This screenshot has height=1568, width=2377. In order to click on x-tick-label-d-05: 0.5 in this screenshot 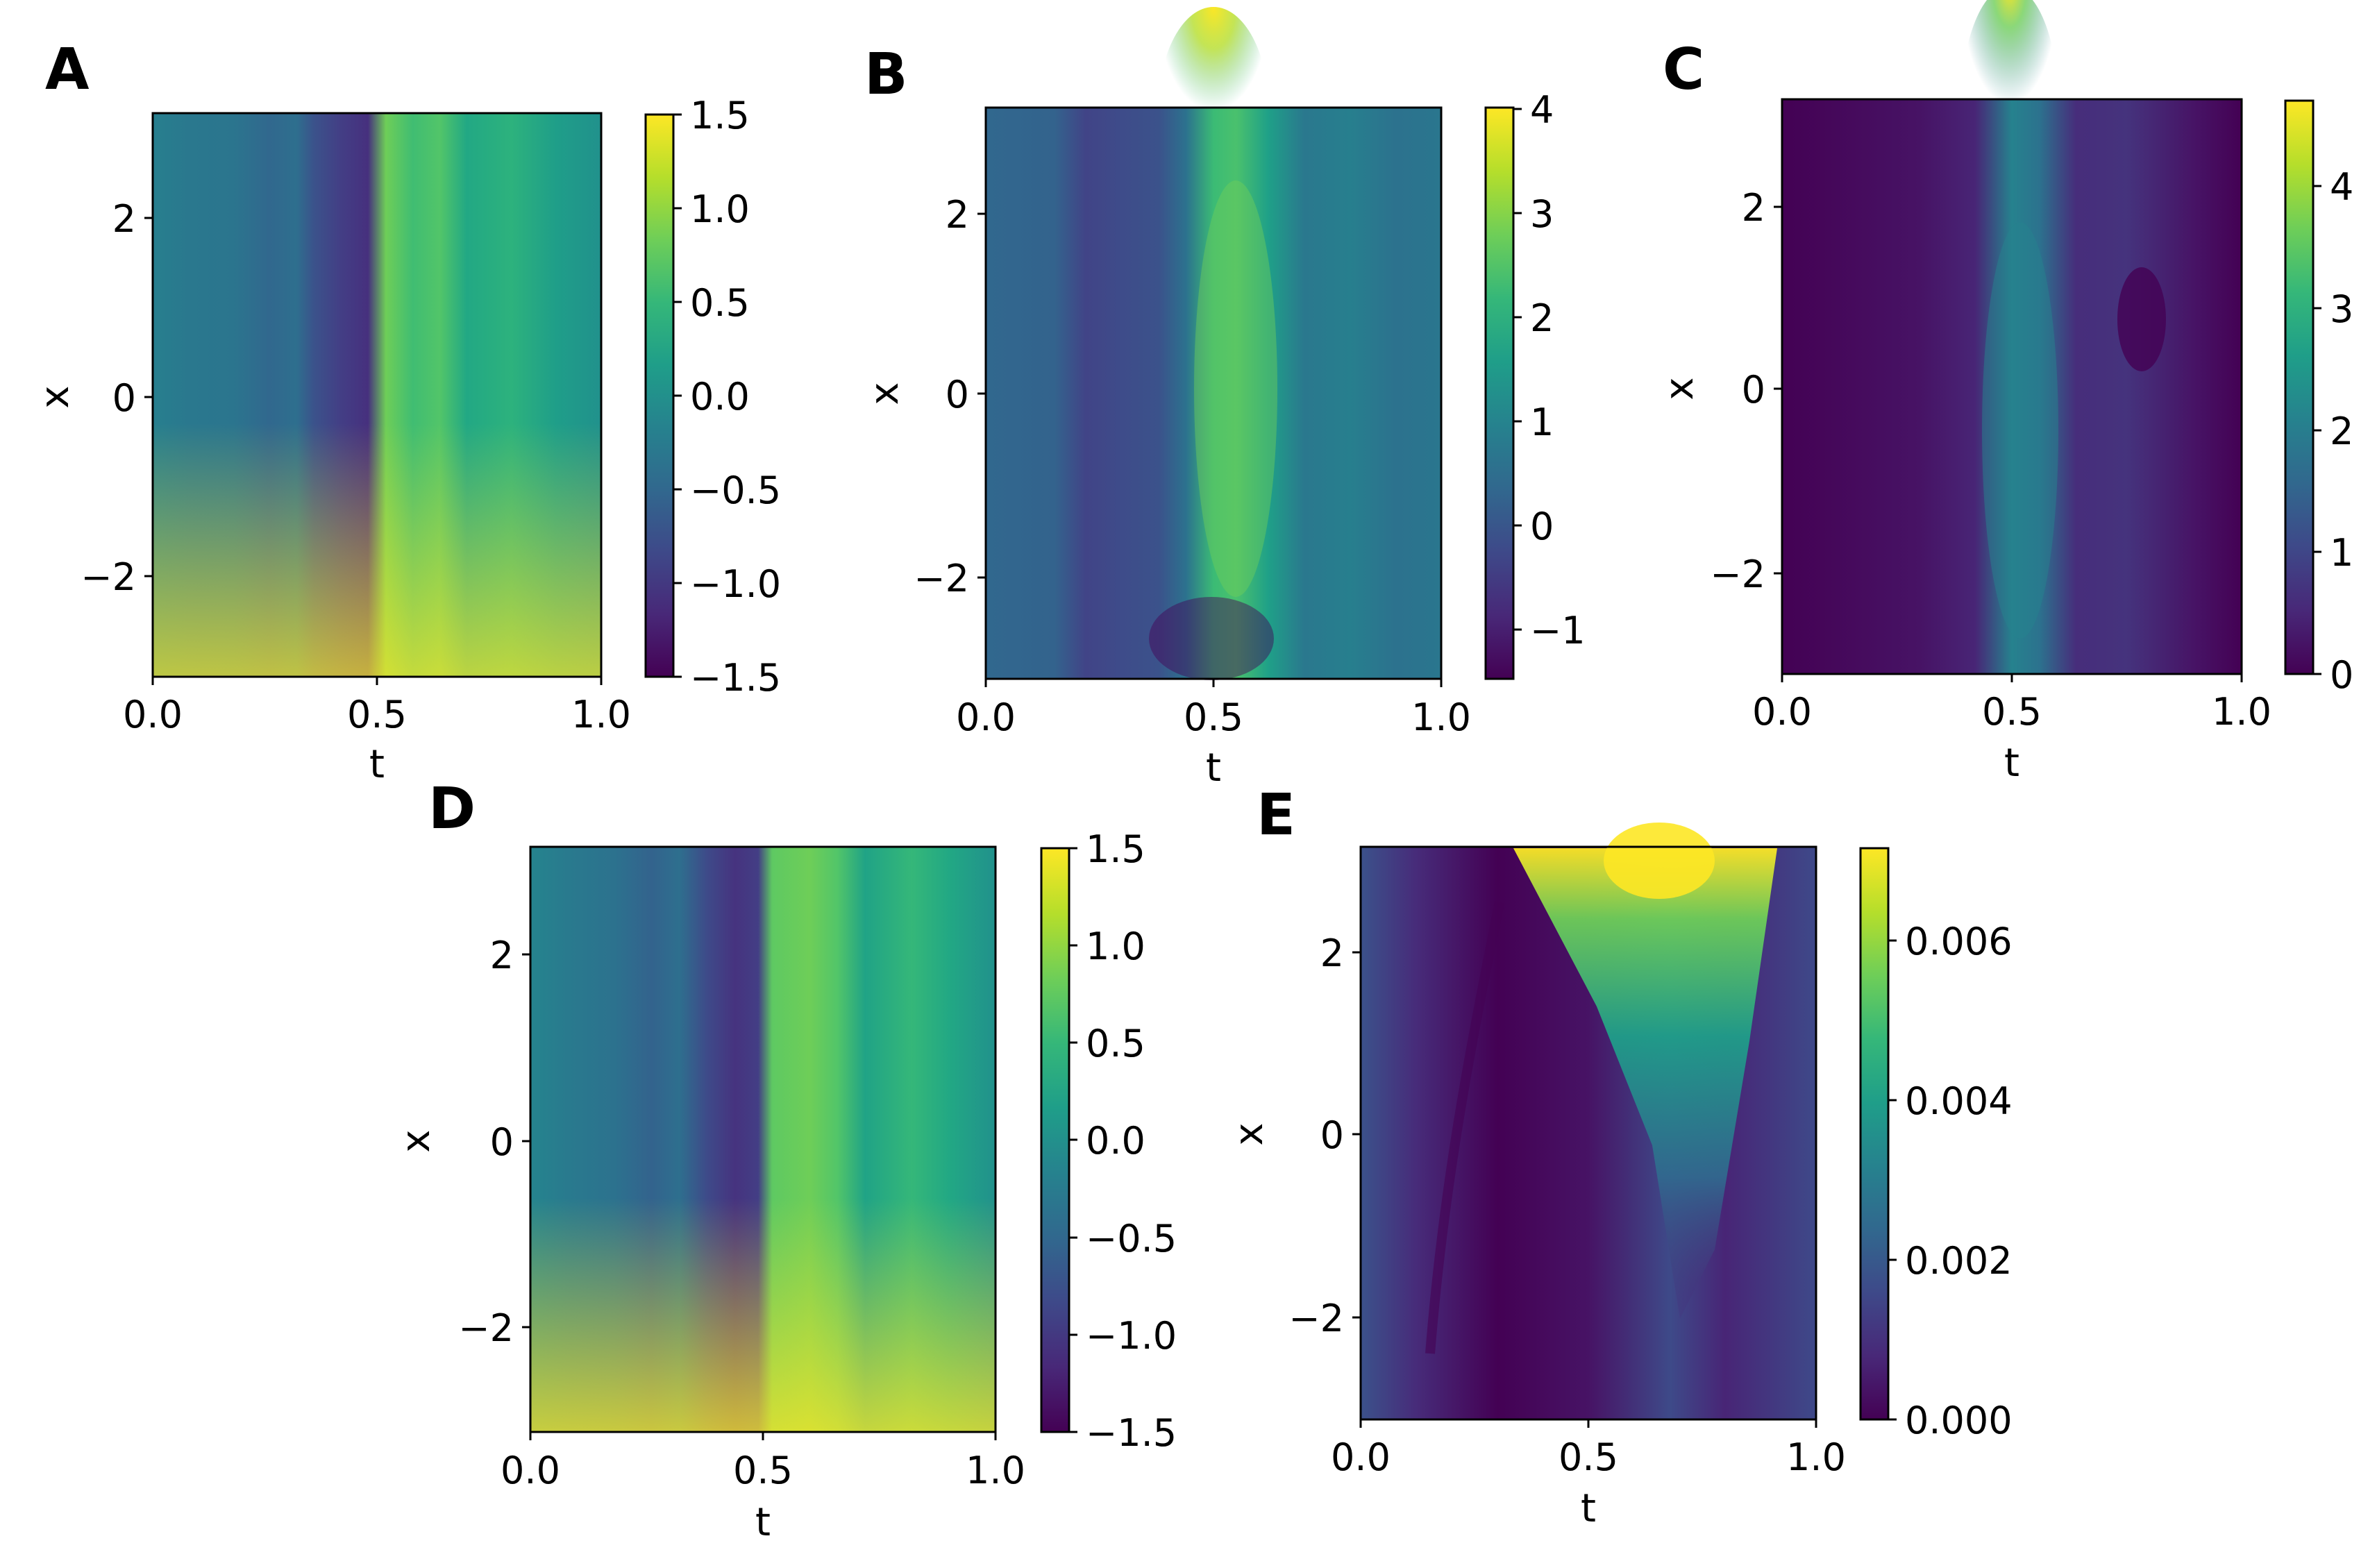, I will do `click(763, 1470)`.